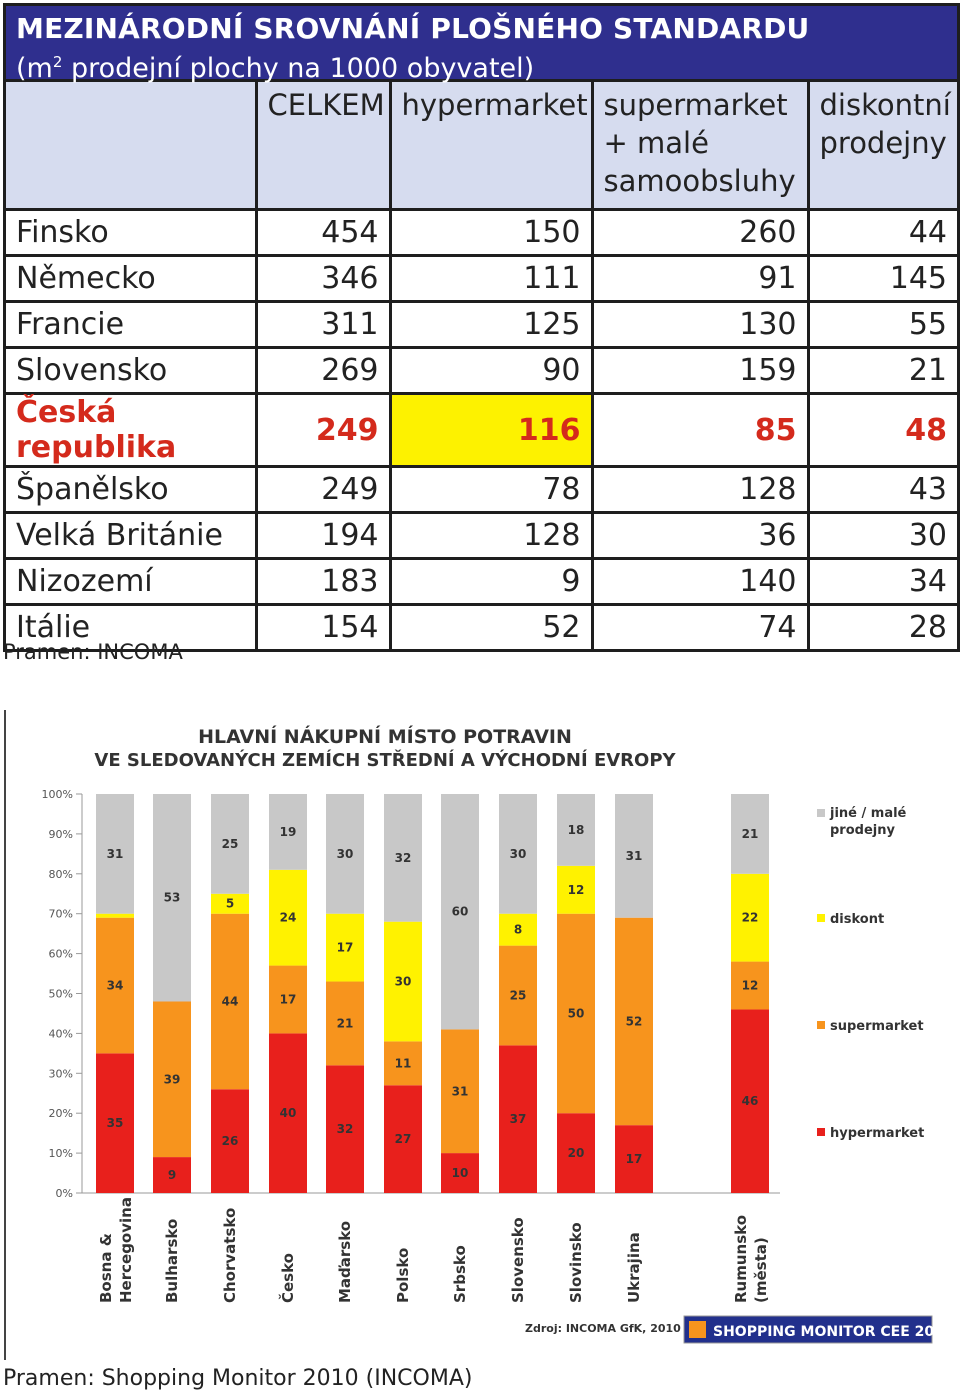 This screenshot has height=1399, width=960. Describe the element at coordinates (61, 1153) in the screenshot. I see `y-tick-label: 10%` at that location.